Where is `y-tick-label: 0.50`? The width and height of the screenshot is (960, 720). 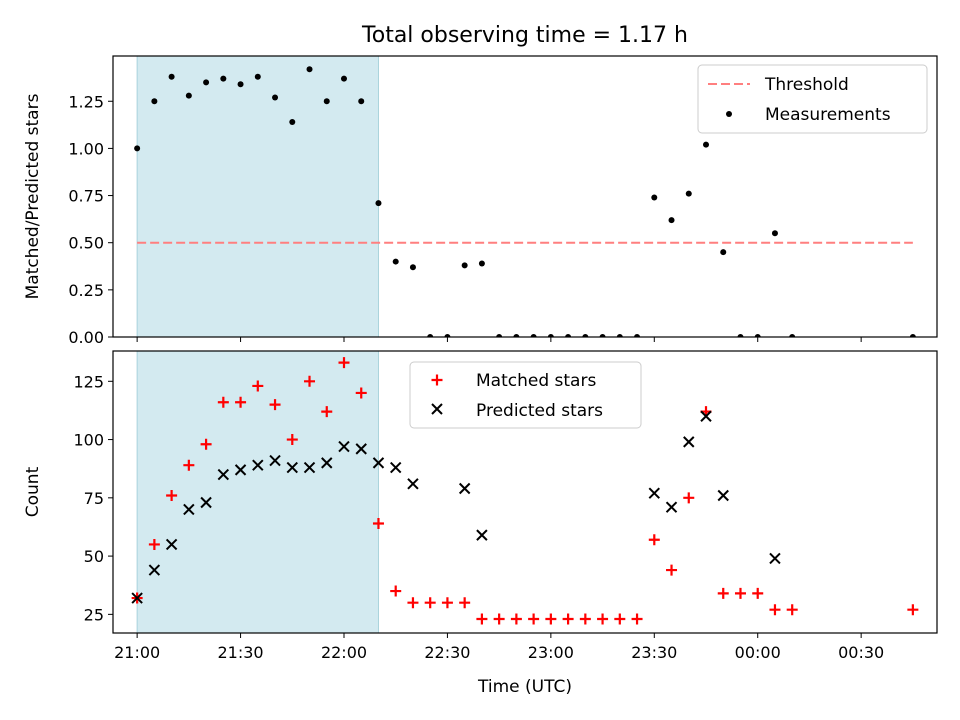
y-tick-label: 0.50 is located at coordinates (86, 243).